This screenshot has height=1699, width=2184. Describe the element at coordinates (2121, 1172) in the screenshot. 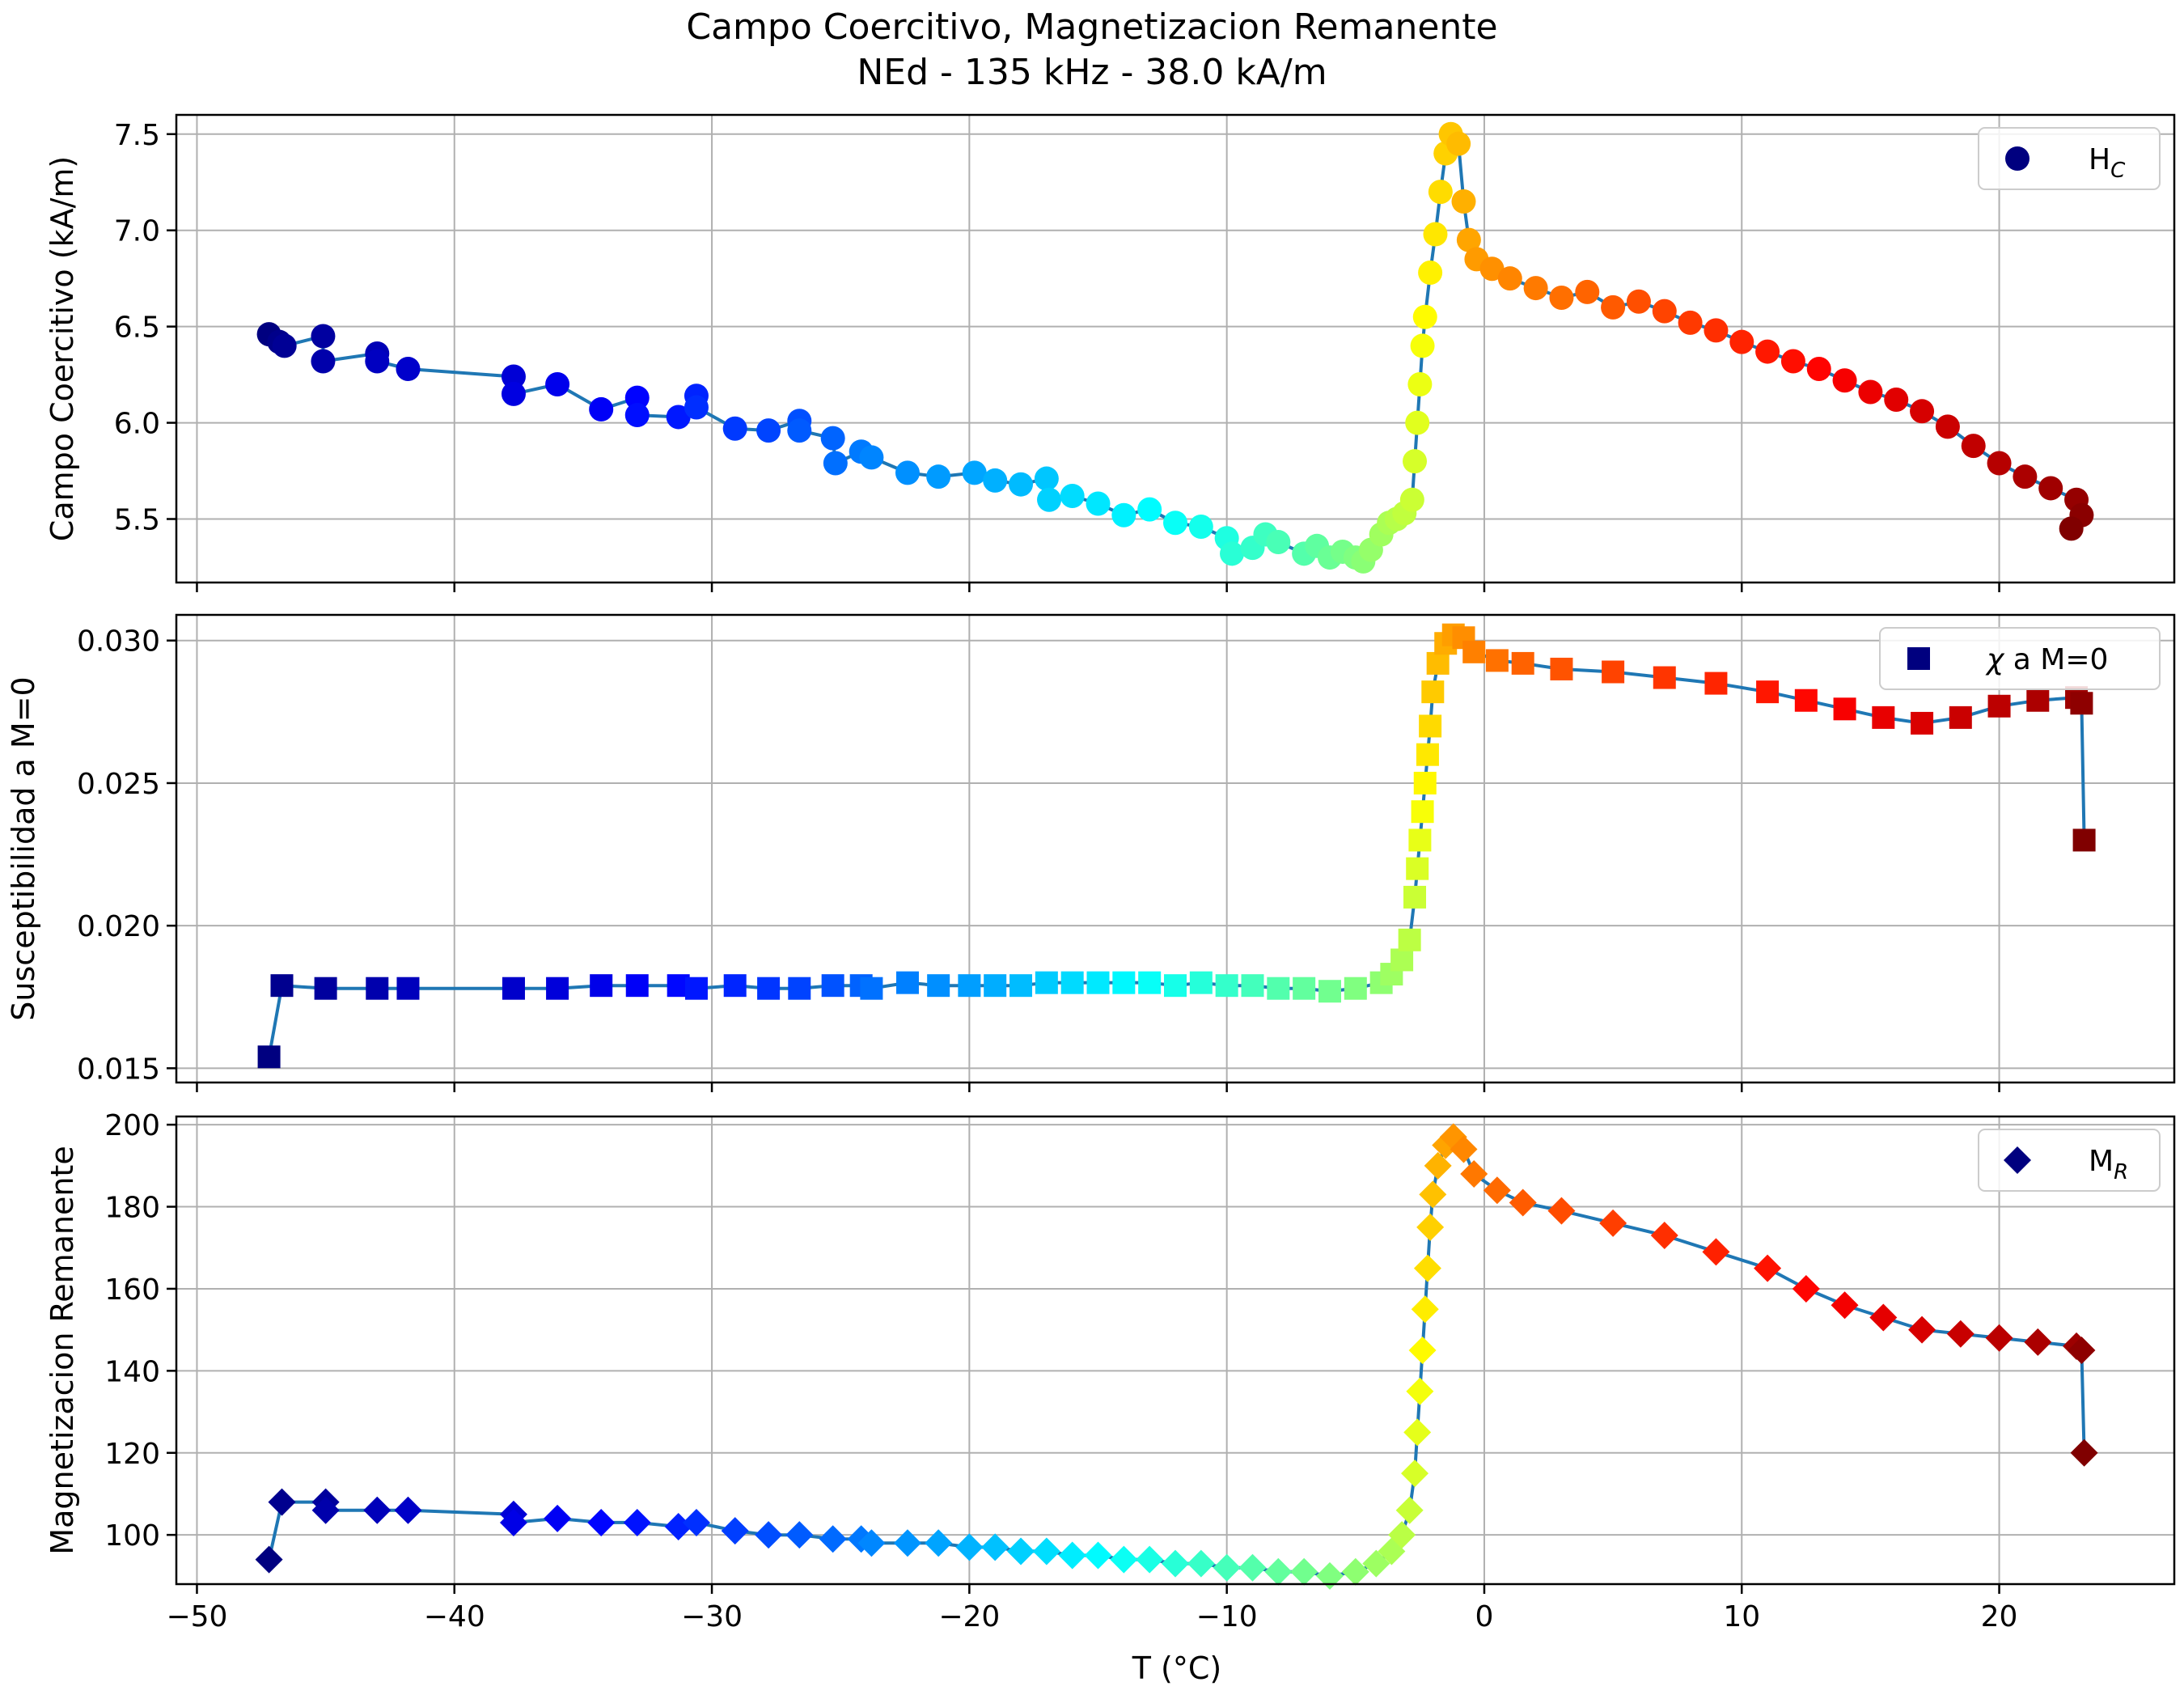

I see `legend-subscript: R` at that location.